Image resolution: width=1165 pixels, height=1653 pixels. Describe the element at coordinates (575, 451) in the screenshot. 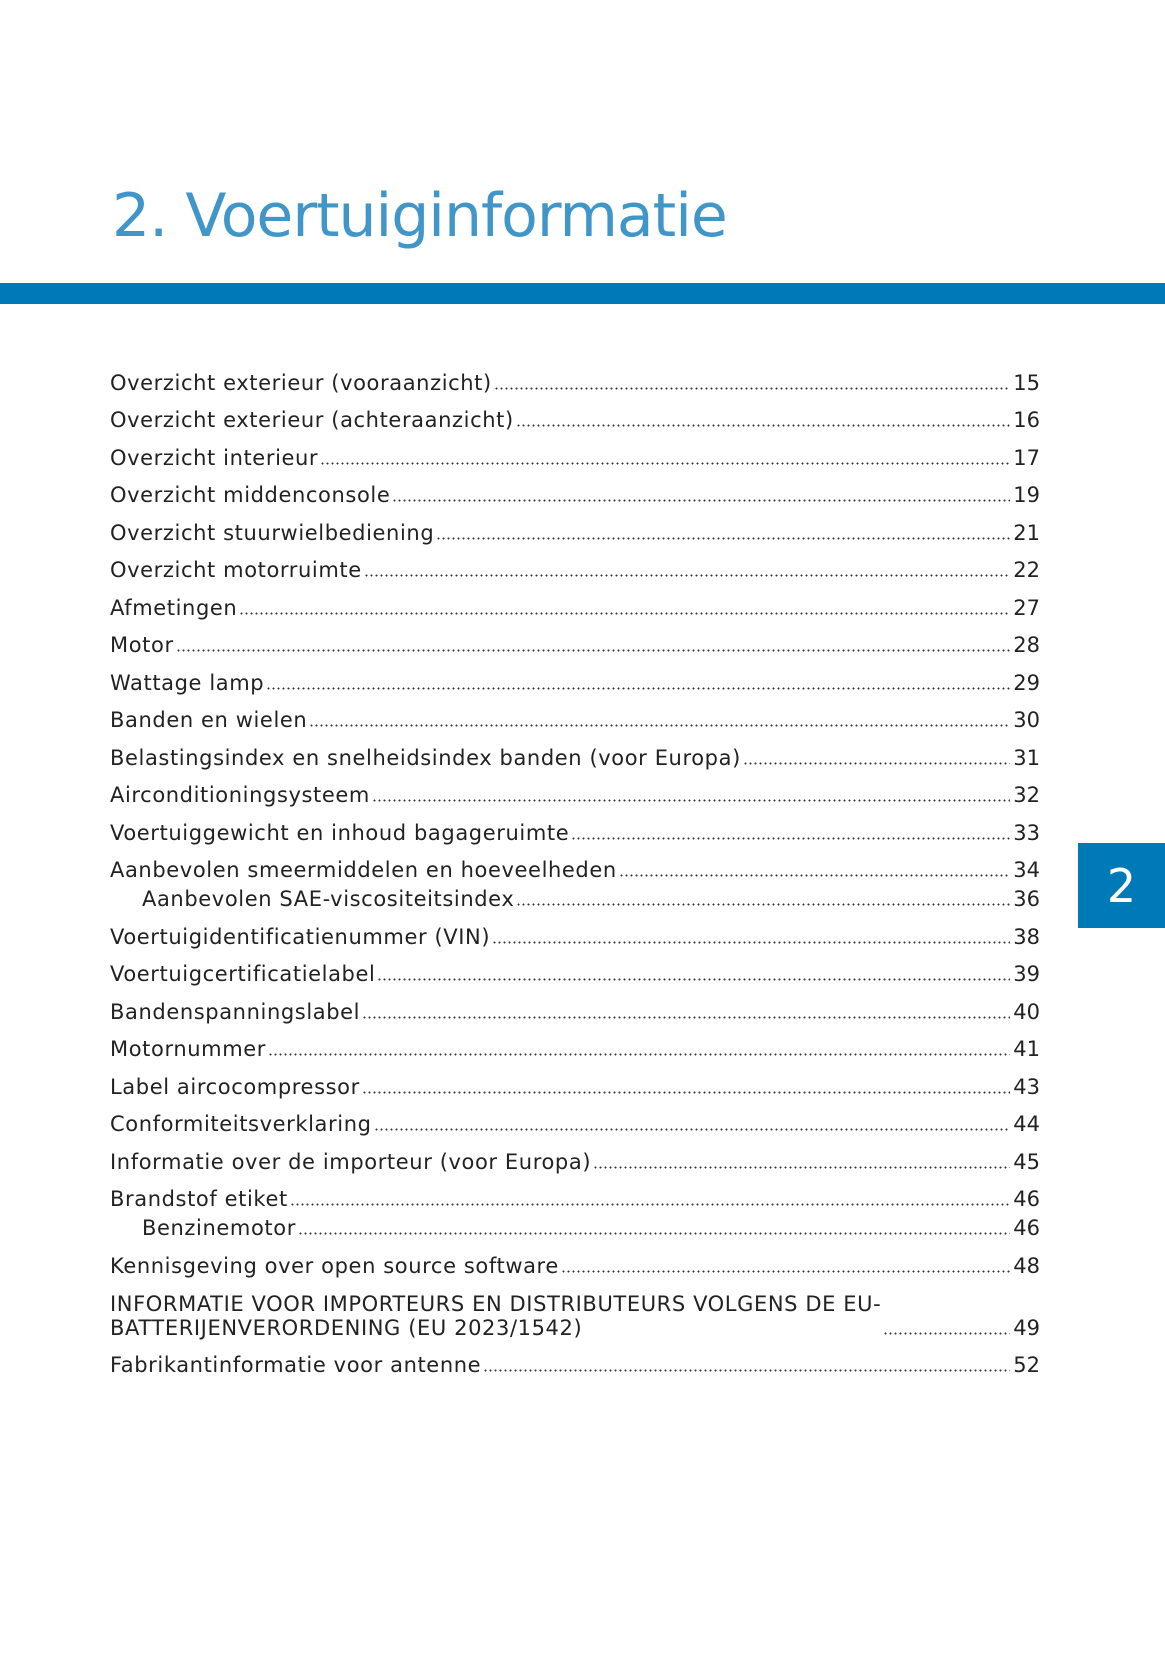

I see `toc-entry: Overzicht interieur 17` at that location.